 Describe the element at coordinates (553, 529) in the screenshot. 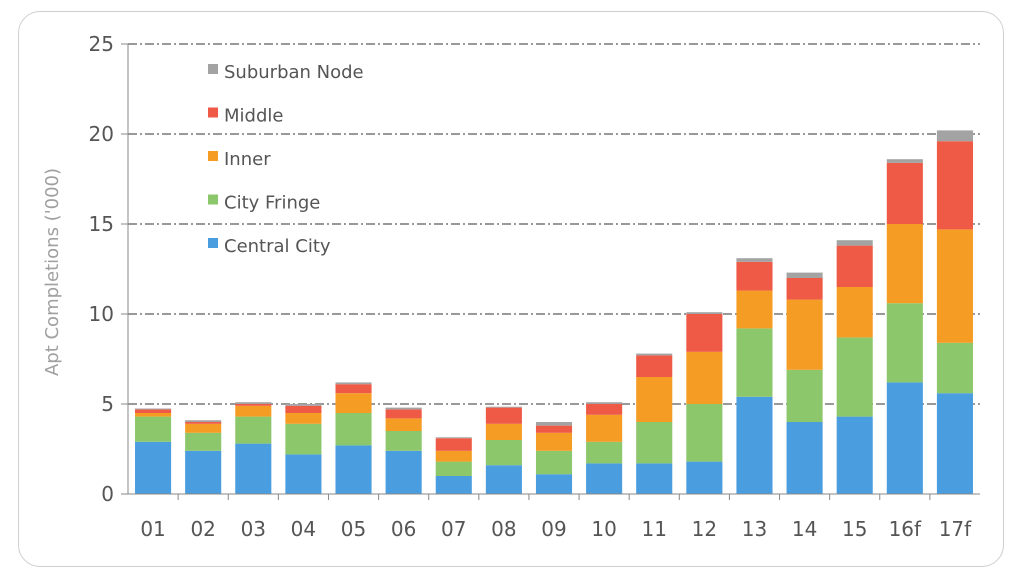

I see `x-tick-label: 09` at that location.